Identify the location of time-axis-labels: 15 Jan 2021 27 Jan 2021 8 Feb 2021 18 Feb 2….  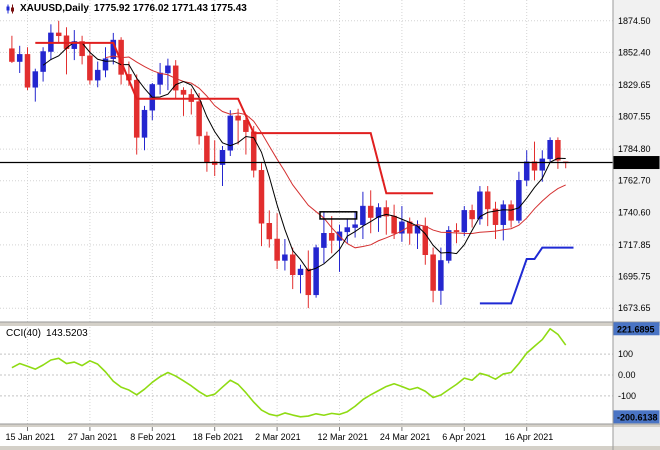
(280, 434).